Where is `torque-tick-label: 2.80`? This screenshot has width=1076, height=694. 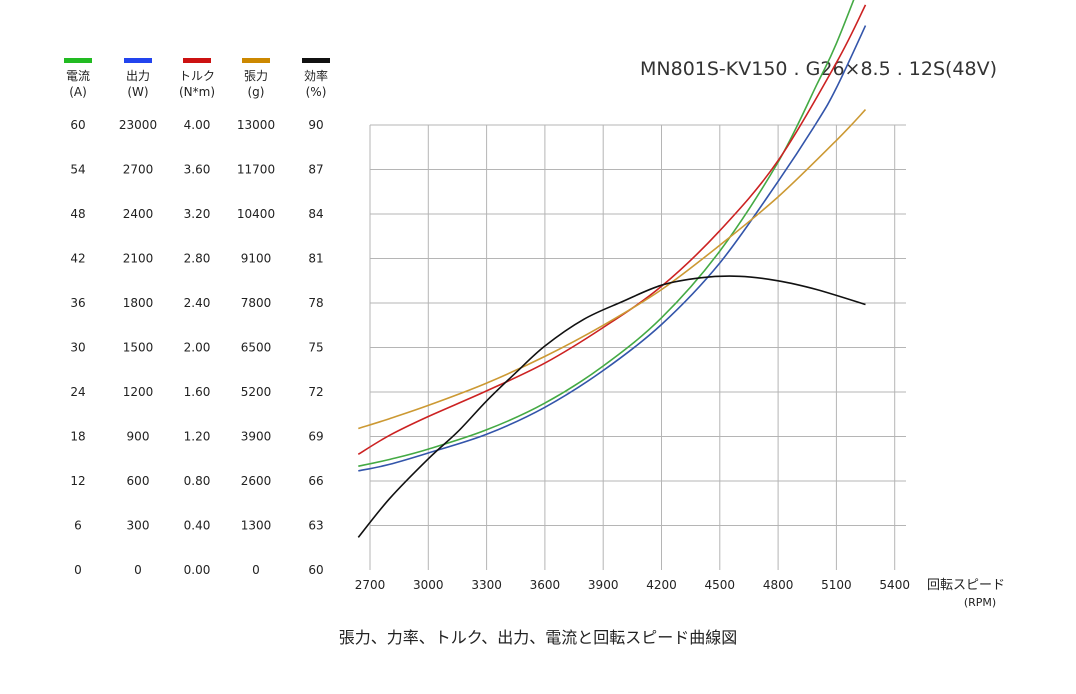 torque-tick-label: 2.80 is located at coordinates (197, 259).